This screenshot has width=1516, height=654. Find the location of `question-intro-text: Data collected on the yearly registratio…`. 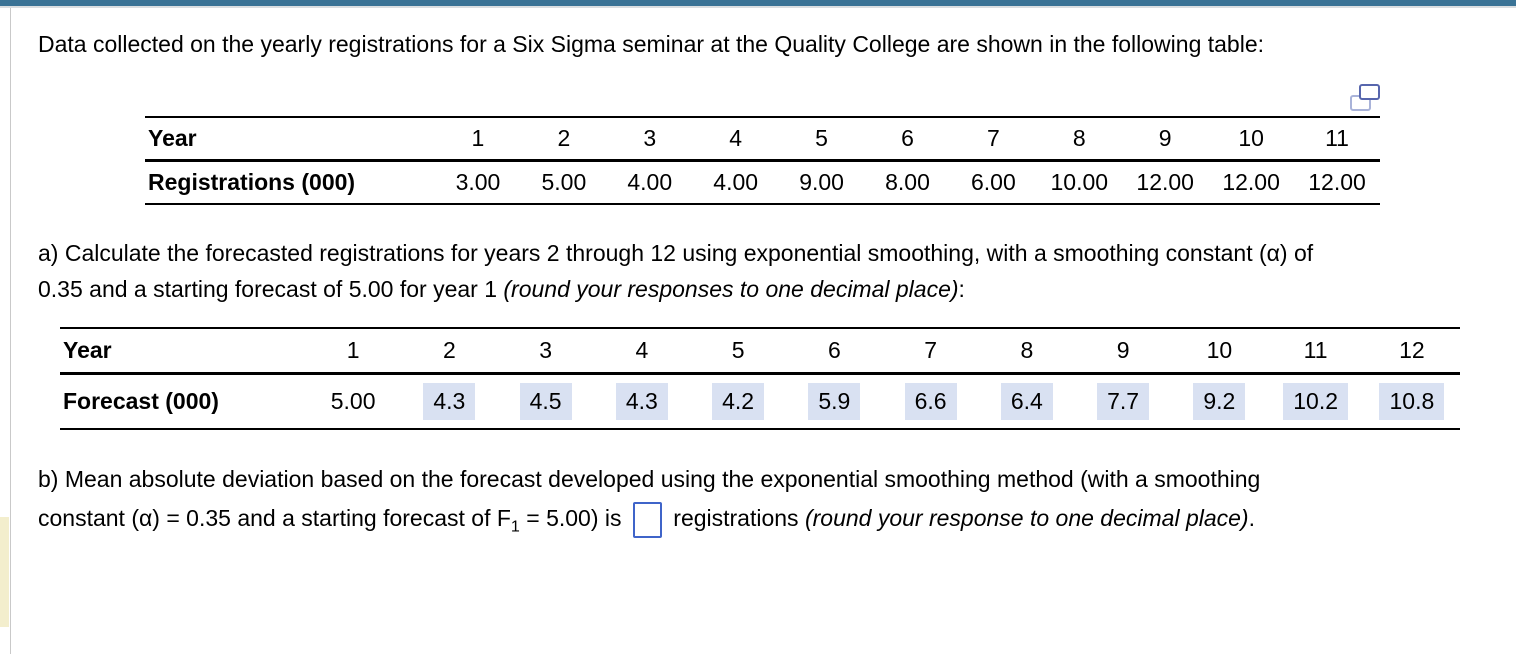

question-intro-text: Data collected on the yearly registratio… is located at coordinates (651, 44).